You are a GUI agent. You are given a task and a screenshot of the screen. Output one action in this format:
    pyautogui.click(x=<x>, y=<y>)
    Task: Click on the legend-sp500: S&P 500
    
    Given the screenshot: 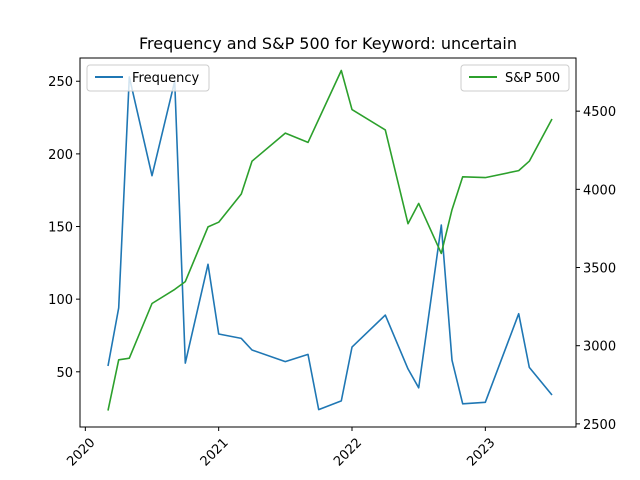 What is the action you would take?
    pyautogui.click(x=515, y=78)
    